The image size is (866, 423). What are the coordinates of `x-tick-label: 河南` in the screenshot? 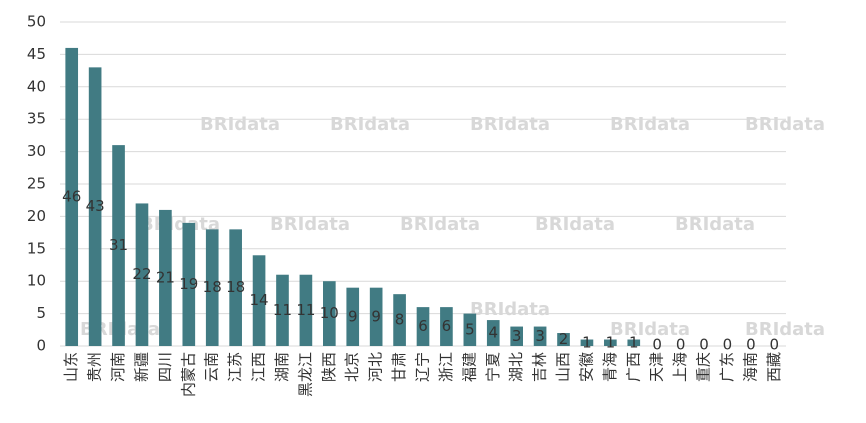 It's located at (118, 367).